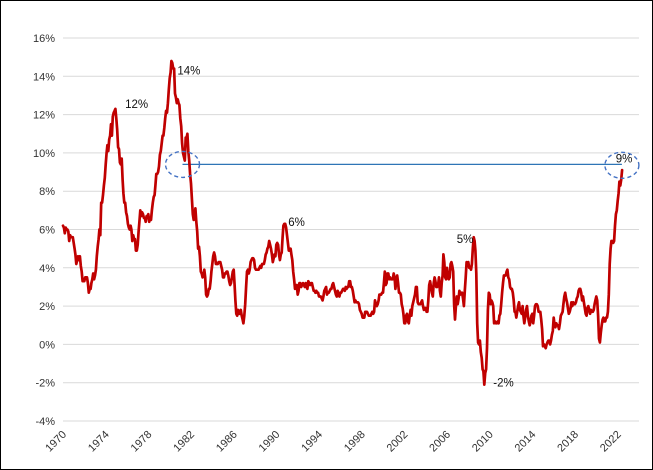  Describe the element at coordinates (142, 442) in the screenshot. I see `x-axis-tick-label: 1978` at that location.